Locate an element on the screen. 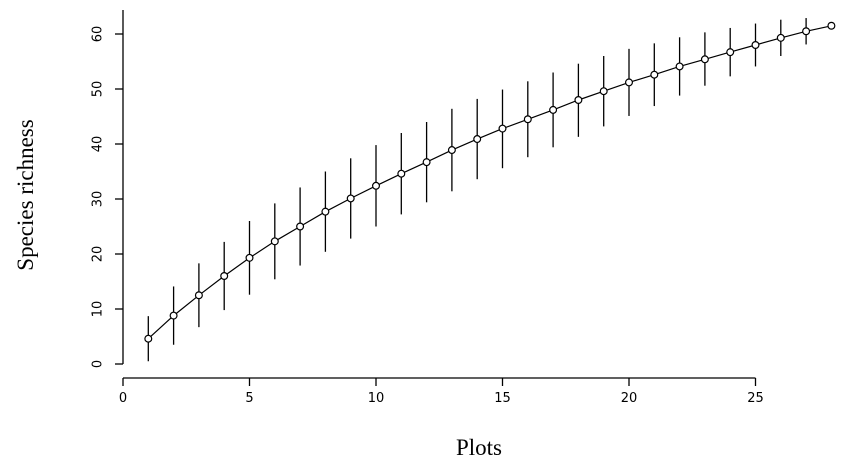 Image resolution: width=842 pixels, height=465 pixels. x-tick-label: 10 is located at coordinates (376, 398).